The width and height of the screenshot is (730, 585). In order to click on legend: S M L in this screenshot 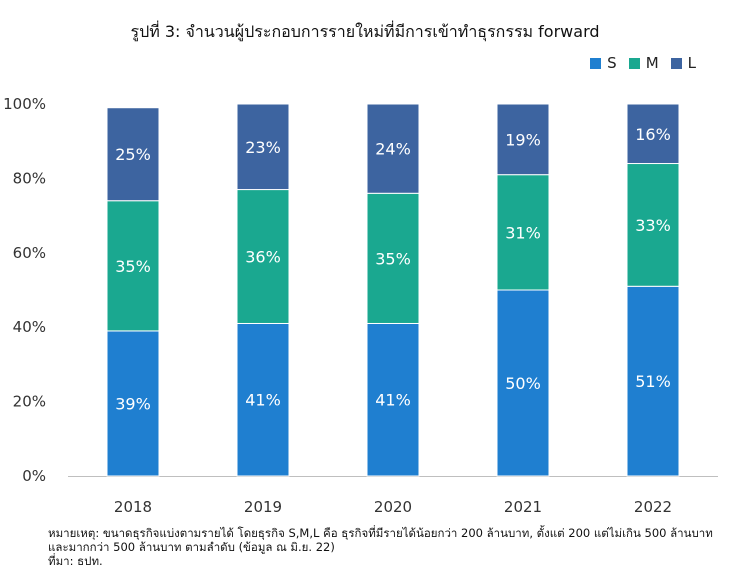, I will do `click(643, 63)`.